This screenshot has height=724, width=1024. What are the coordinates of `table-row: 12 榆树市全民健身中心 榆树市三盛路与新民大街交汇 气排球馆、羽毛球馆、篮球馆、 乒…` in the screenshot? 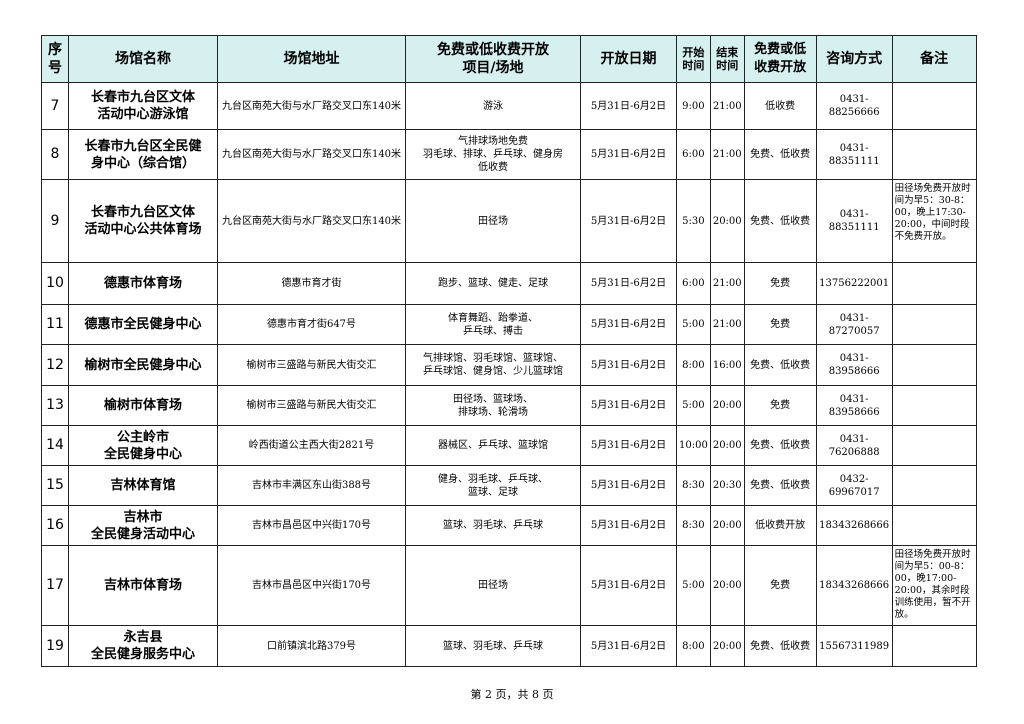 It's located at (509, 365).